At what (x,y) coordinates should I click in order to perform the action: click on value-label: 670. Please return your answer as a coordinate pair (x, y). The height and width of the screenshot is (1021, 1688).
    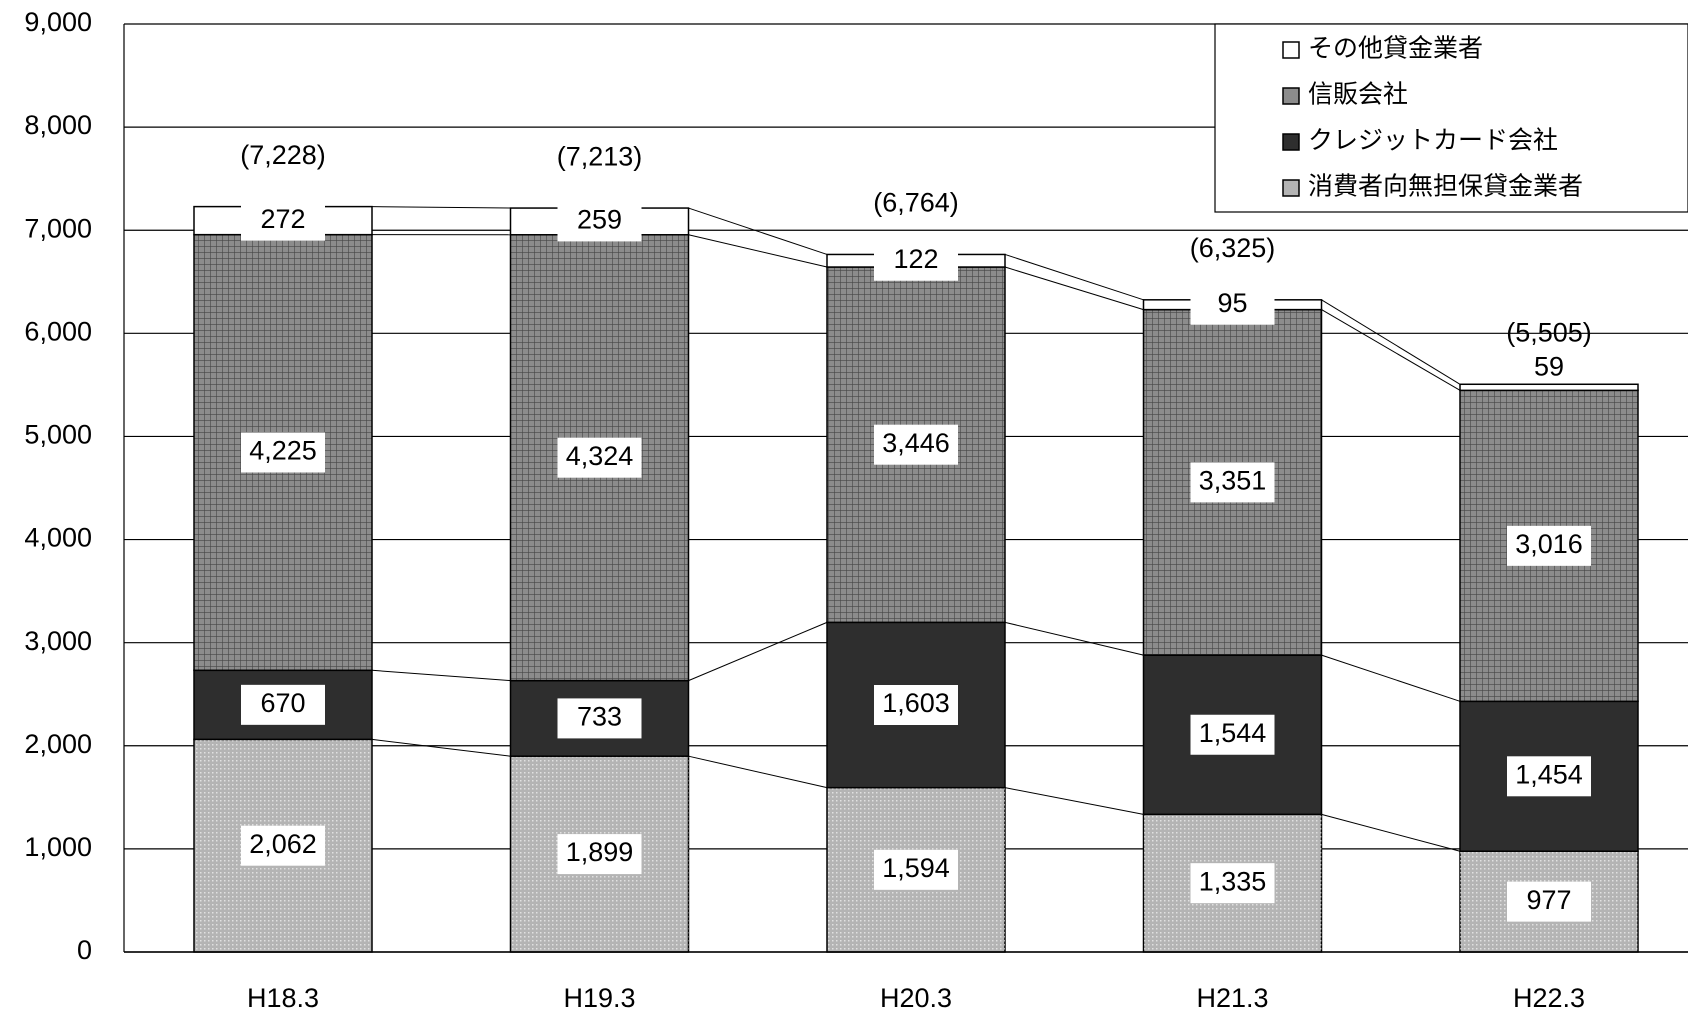
    Looking at the image, I should click on (282, 703).